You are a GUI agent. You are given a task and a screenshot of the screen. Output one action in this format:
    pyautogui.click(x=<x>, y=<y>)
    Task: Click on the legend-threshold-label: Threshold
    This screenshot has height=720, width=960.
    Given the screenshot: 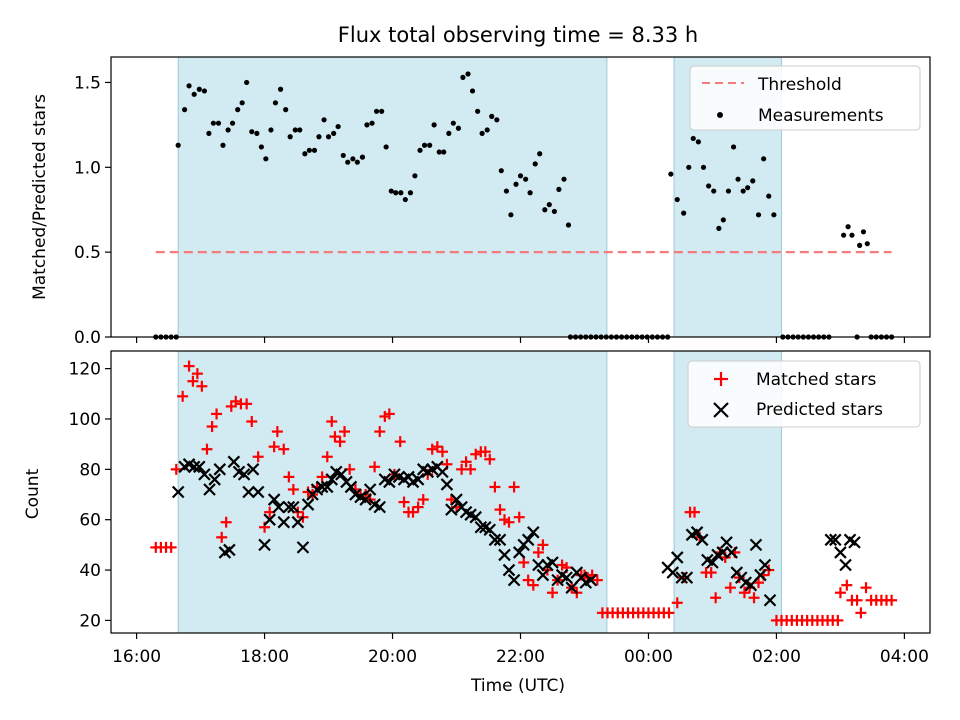 What is the action you would take?
    pyautogui.click(x=799, y=85)
    